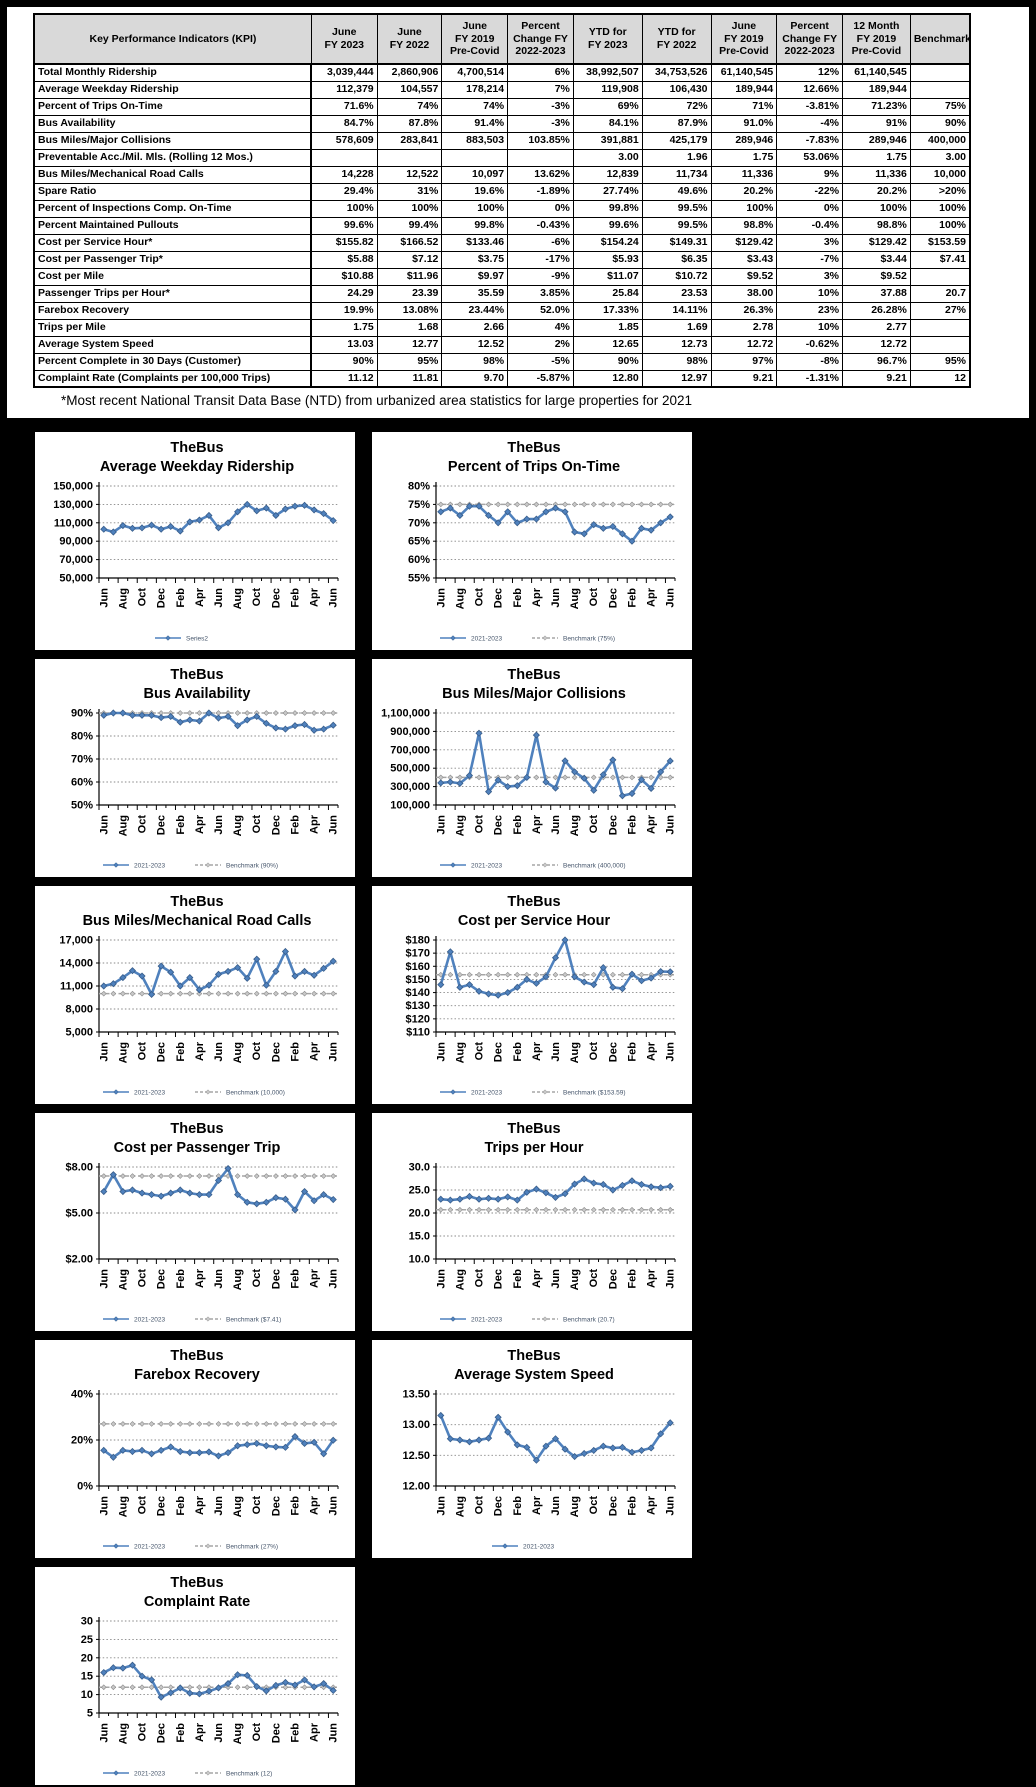 The image size is (1036, 1787). What do you see at coordinates (540, 378) in the screenshot?
I see `kpi-cell: -5.87%` at bounding box center [540, 378].